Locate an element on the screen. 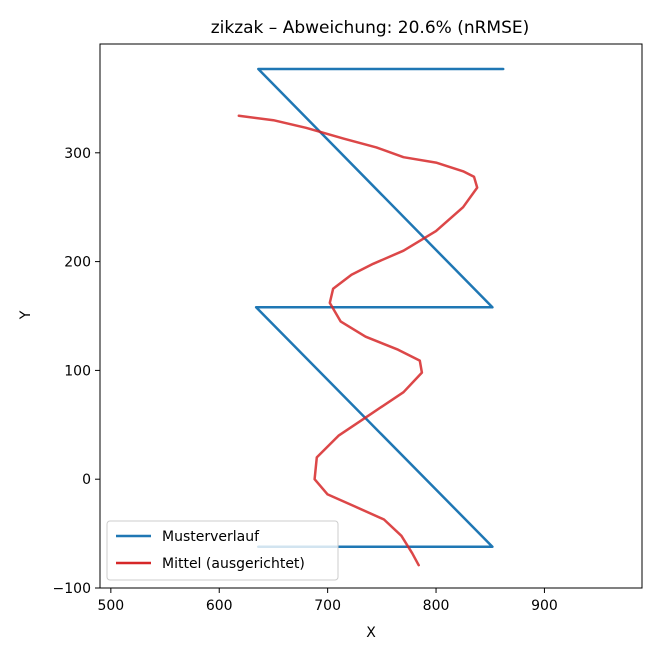 Image resolution: width=660 pixels, height=660 pixels. chart-title: zikzak – Abweichung: 20.6% (nRMSE) is located at coordinates (370, 28).